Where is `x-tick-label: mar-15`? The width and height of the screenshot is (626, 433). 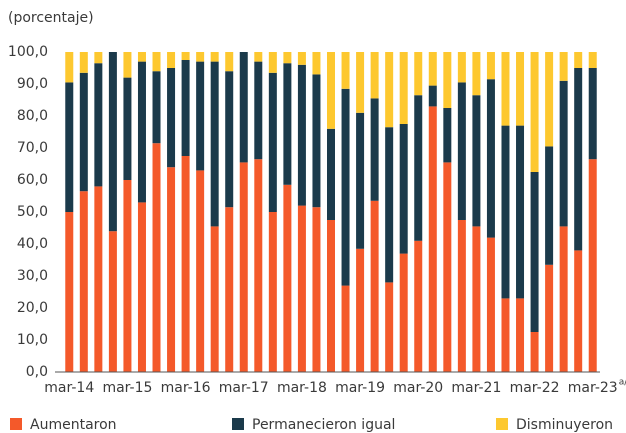 x-tick-label: mar-15 is located at coordinates (127, 388).